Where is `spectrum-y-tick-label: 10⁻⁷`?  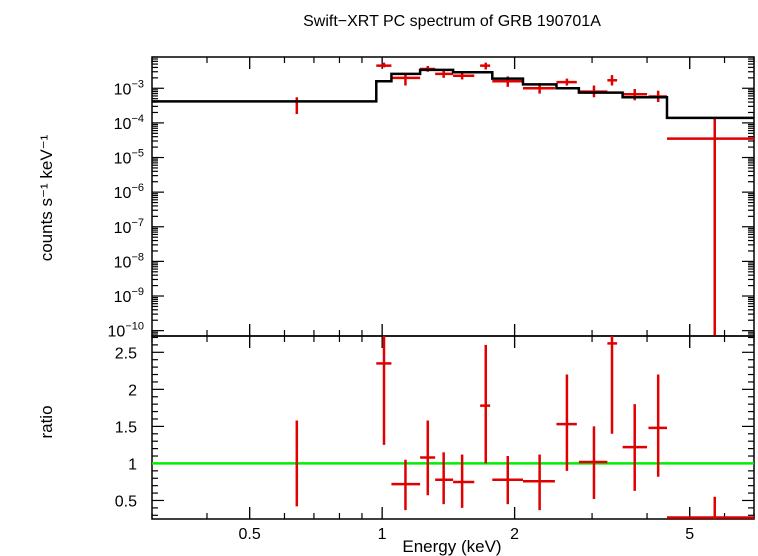
spectrum-y-tick-label: 10⁻⁷ is located at coordinates (129, 227).